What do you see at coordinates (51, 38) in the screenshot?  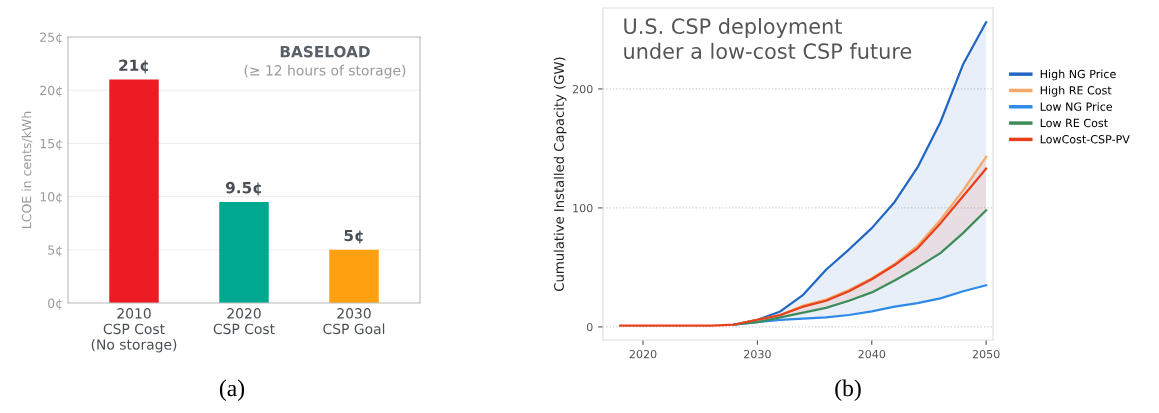 I see `y-tick-label: 25¢` at bounding box center [51, 38].